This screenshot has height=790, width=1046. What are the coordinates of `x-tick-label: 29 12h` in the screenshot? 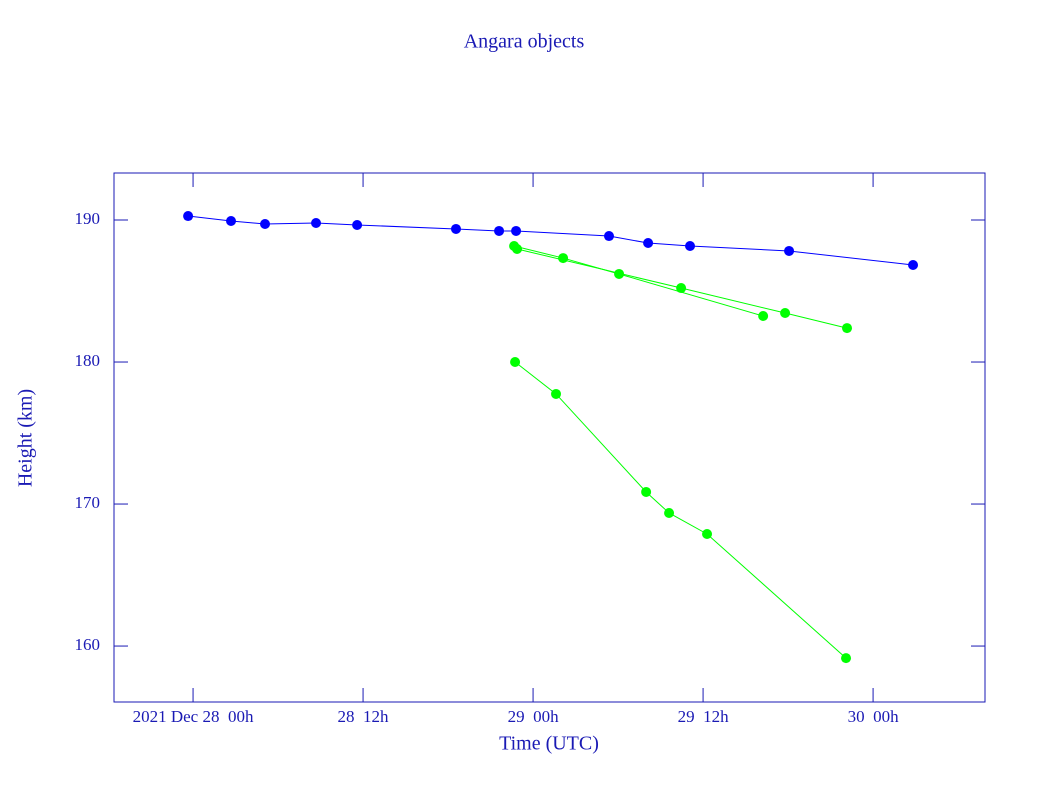 It's located at (704, 716).